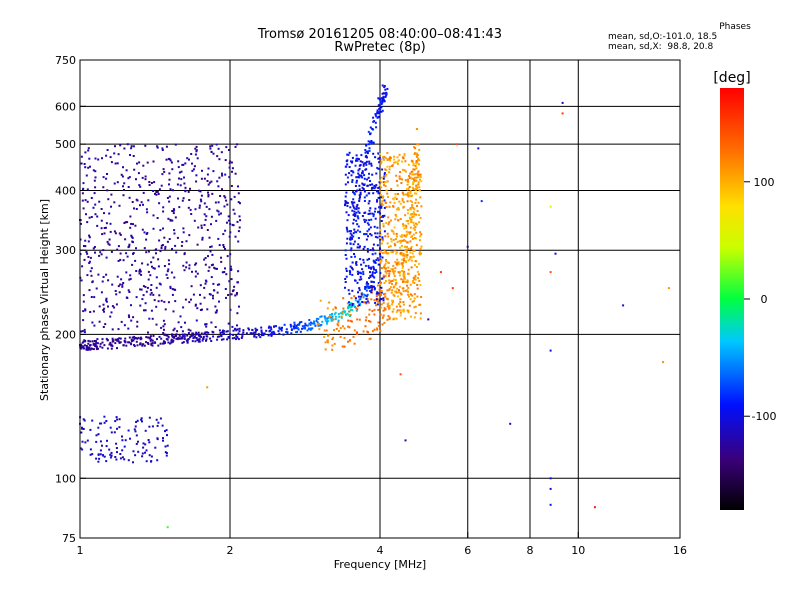 This screenshot has width=800, height=600. What do you see at coordinates (380, 550) in the screenshot?
I see `x-tick-label: 4` at bounding box center [380, 550].